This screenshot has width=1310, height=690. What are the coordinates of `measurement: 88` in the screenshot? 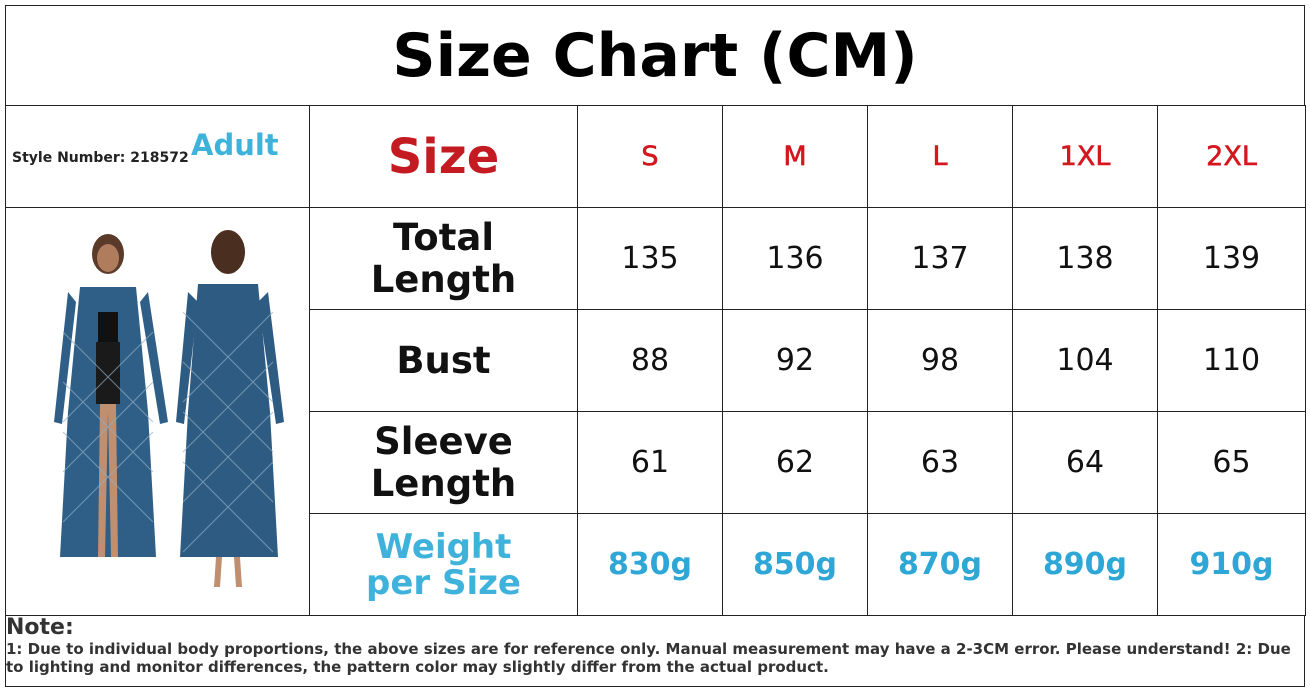 It's located at (650, 360).